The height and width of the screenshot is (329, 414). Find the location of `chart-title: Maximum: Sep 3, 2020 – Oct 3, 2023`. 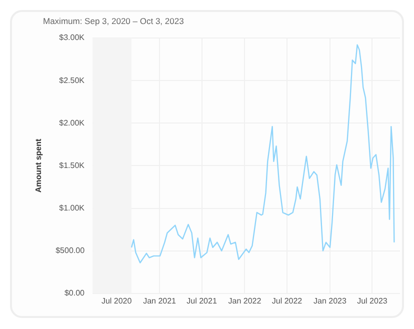

chart-title: Maximum: Sep 3, 2020 – Oct 3, 2023 is located at coordinates (113, 21).